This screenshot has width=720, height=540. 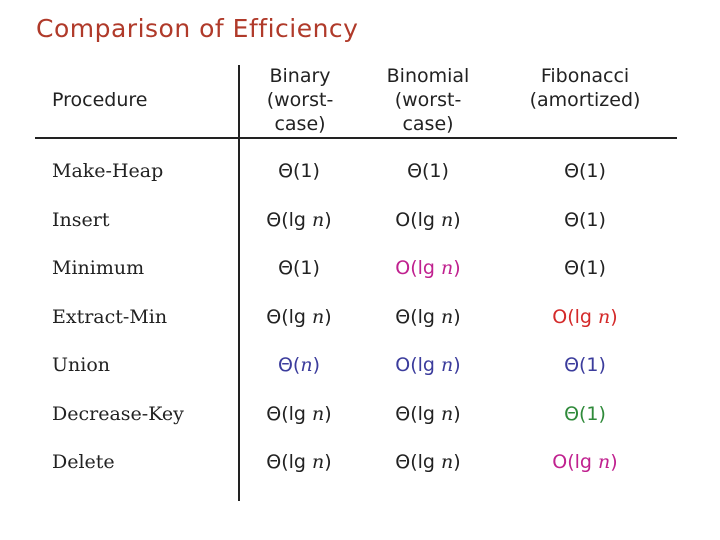 I want to click on row-label-union: Union, so click(x=81, y=365).